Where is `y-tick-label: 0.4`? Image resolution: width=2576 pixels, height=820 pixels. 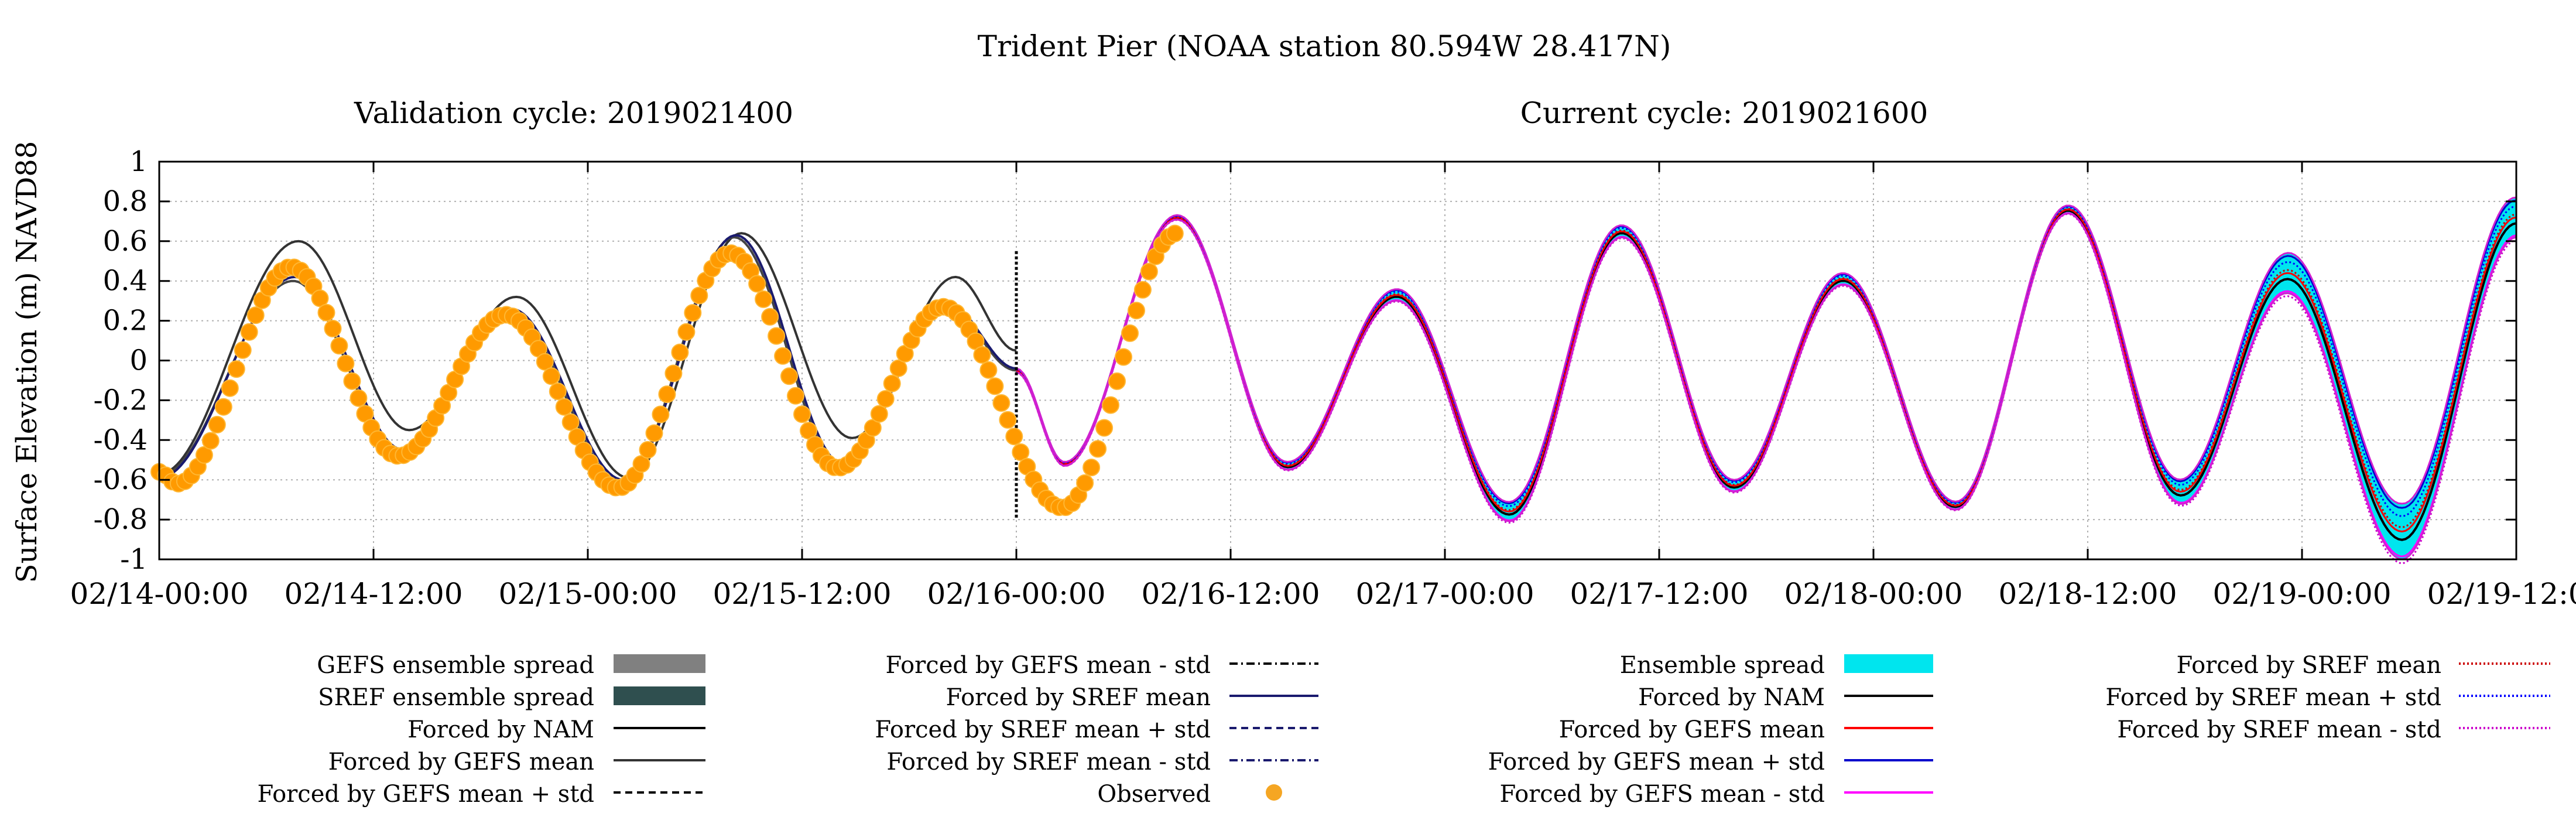
y-tick-label: 0.4 is located at coordinates (125, 281).